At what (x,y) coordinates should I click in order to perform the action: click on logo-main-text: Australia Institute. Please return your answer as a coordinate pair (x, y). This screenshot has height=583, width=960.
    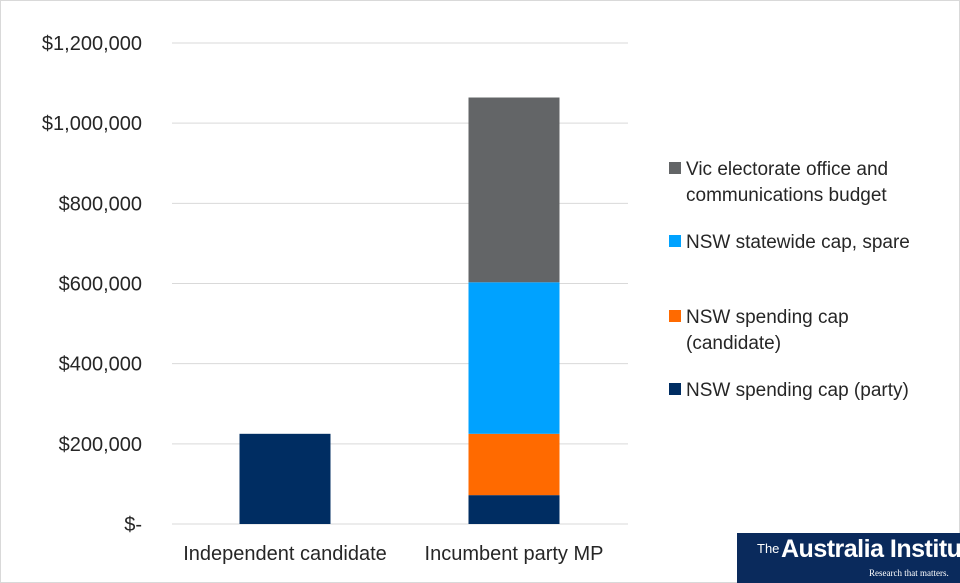
    Looking at the image, I should click on (870, 549).